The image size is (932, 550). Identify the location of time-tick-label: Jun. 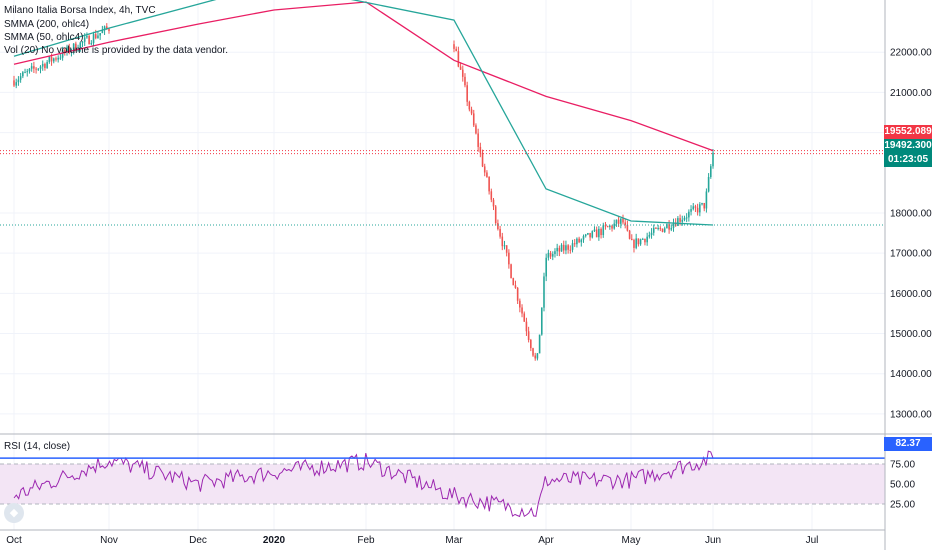
(713, 540).